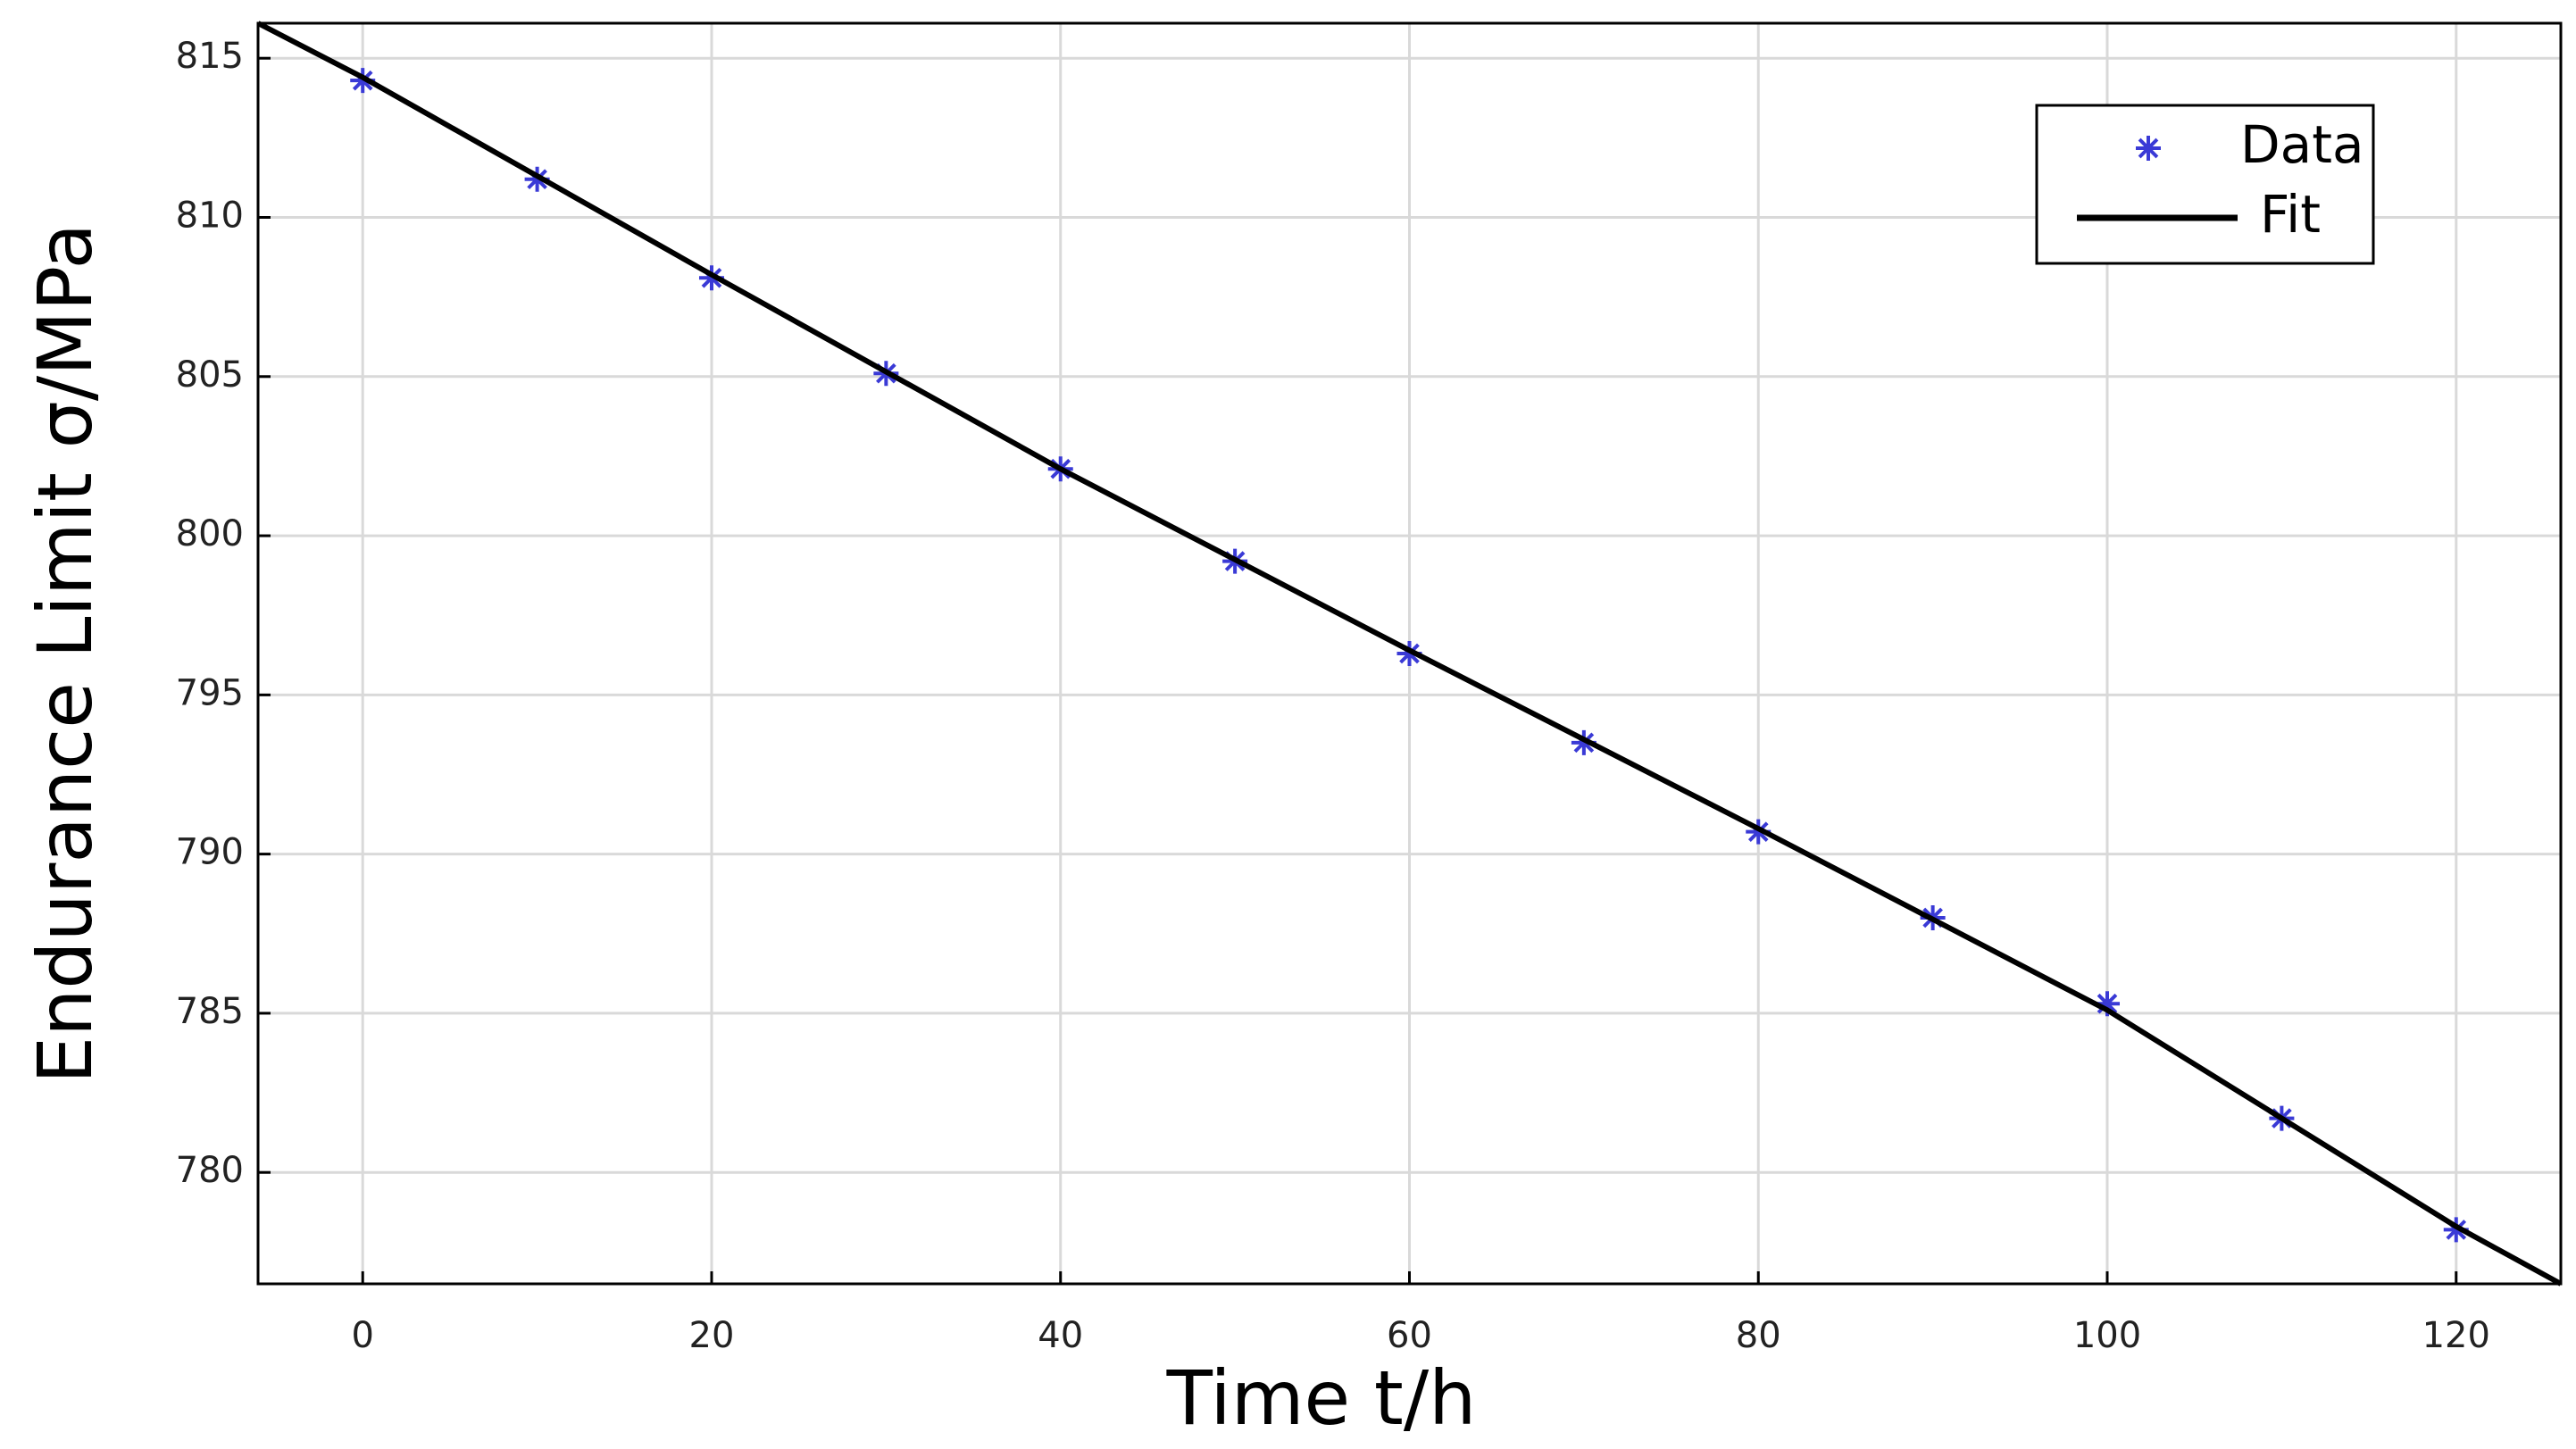 The width and height of the screenshot is (2576, 1449). What do you see at coordinates (2290, 214) in the screenshot?
I see `legend-label: Fit` at bounding box center [2290, 214].